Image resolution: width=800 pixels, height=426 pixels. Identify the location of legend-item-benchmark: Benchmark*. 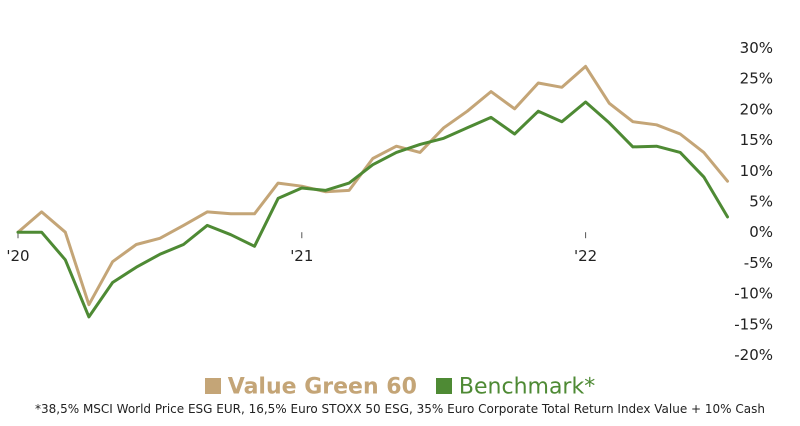
(515, 387).